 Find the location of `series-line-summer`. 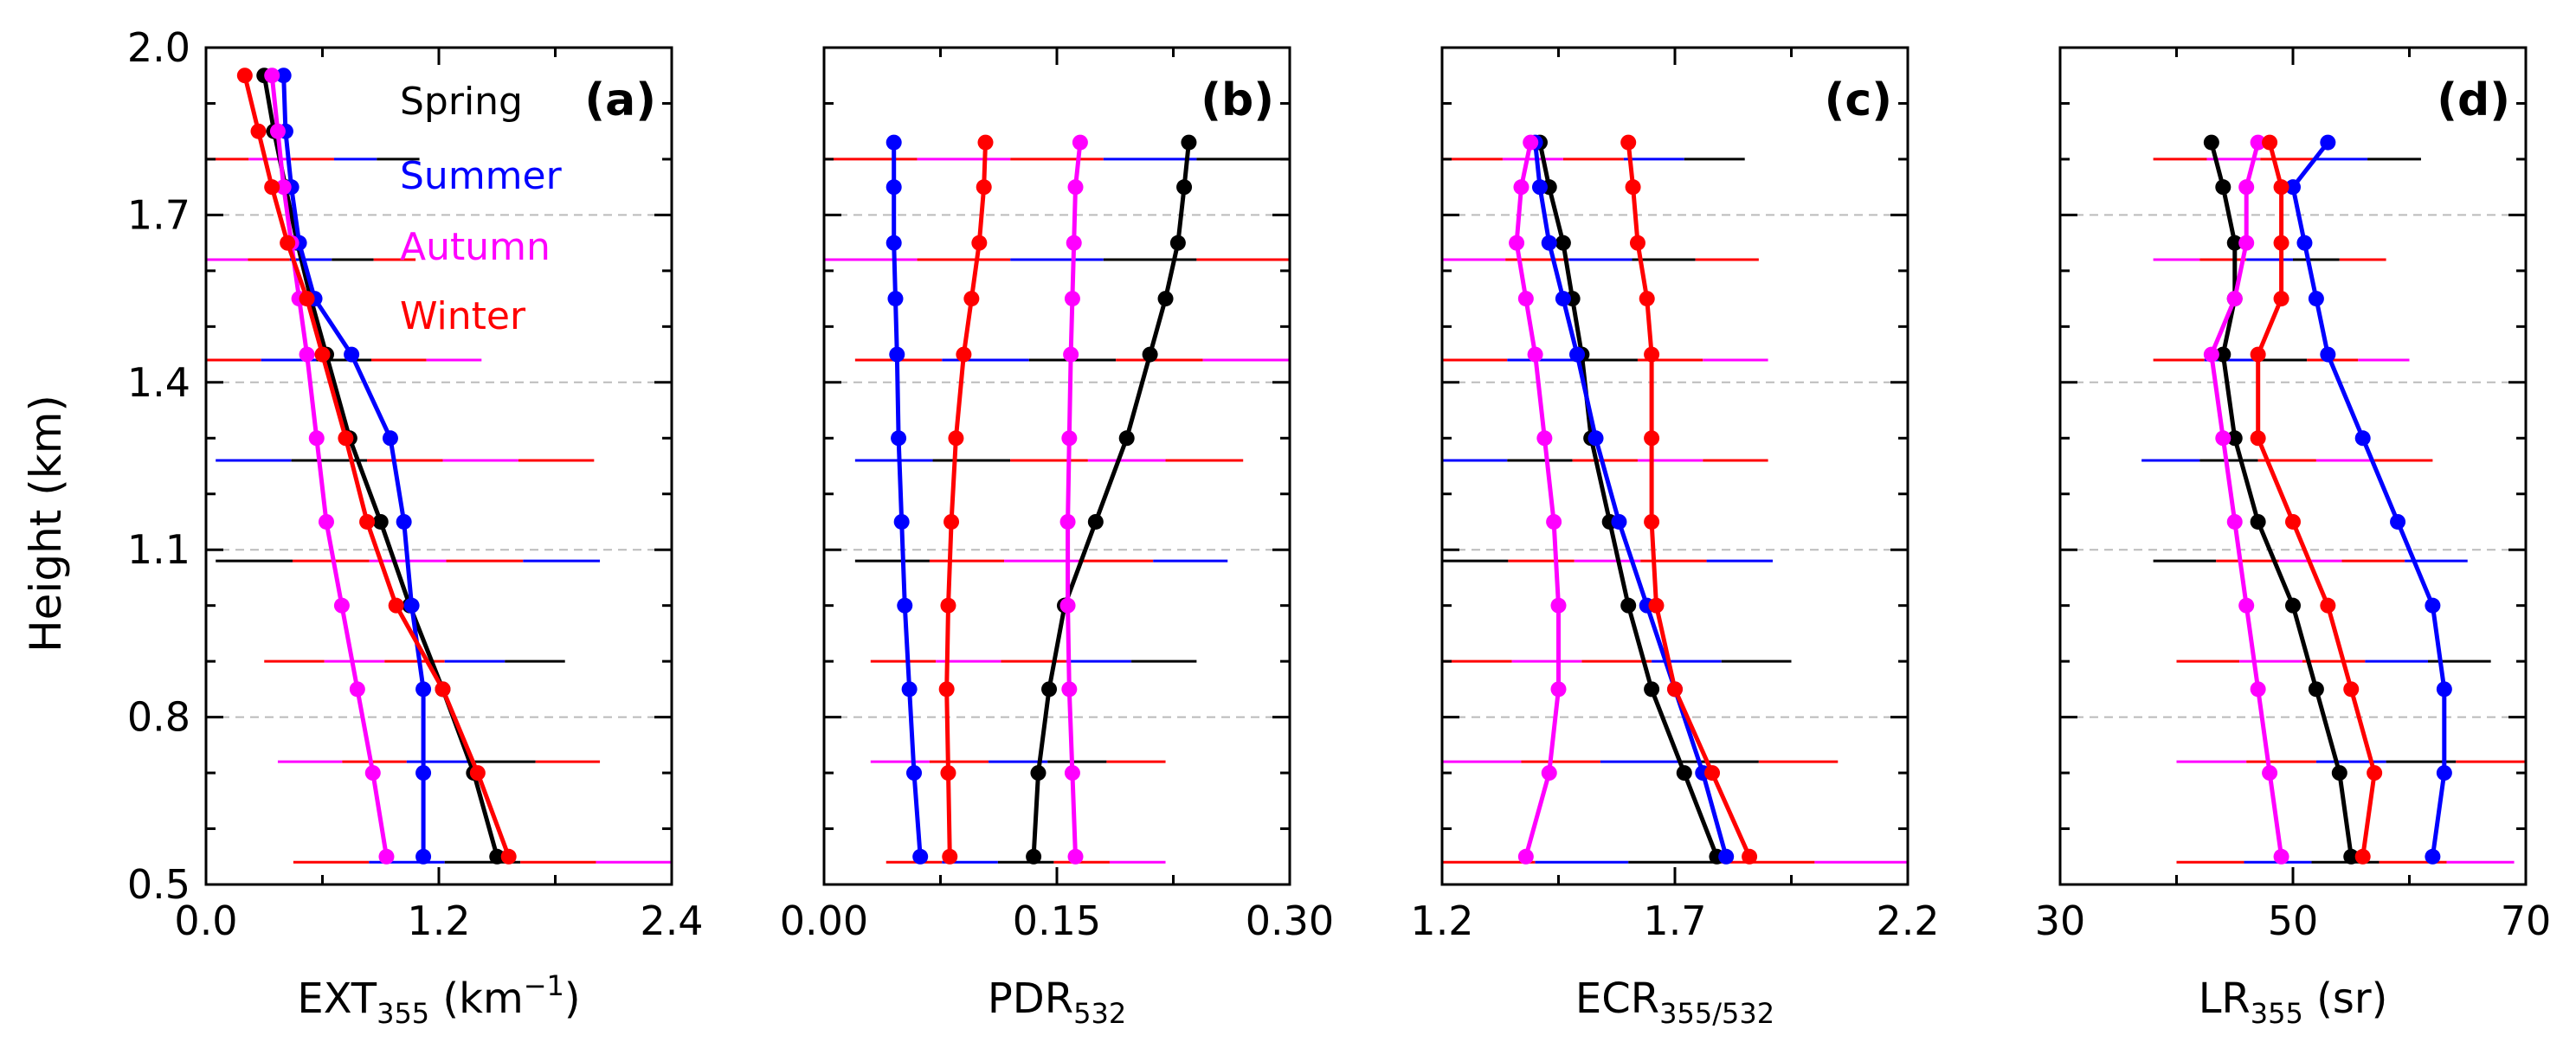

series-line-summer is located at coordinates (353, 466).